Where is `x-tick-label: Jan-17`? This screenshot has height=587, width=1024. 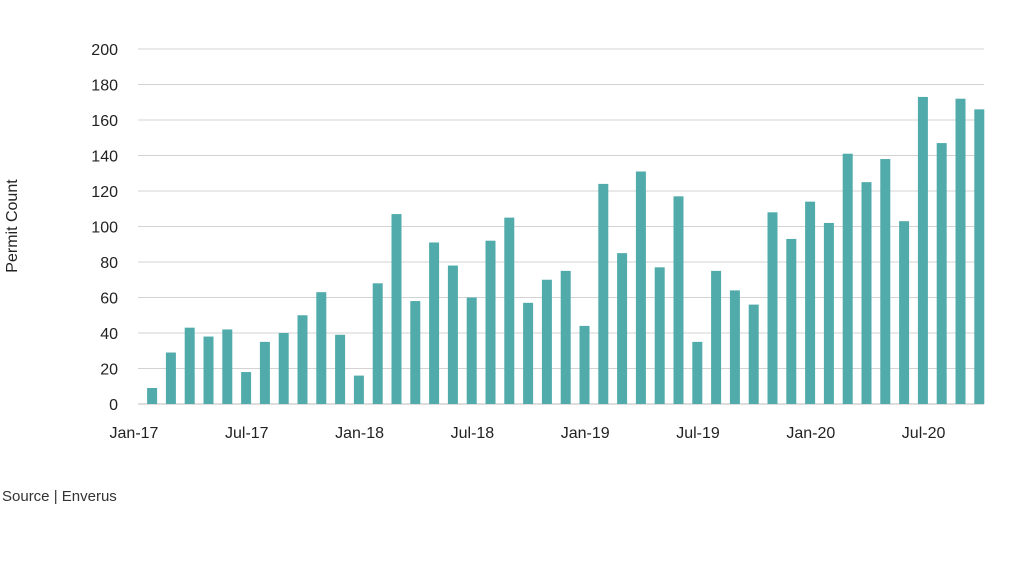
x-tick-label: Jan-17 is located at coordinates (134, 433).